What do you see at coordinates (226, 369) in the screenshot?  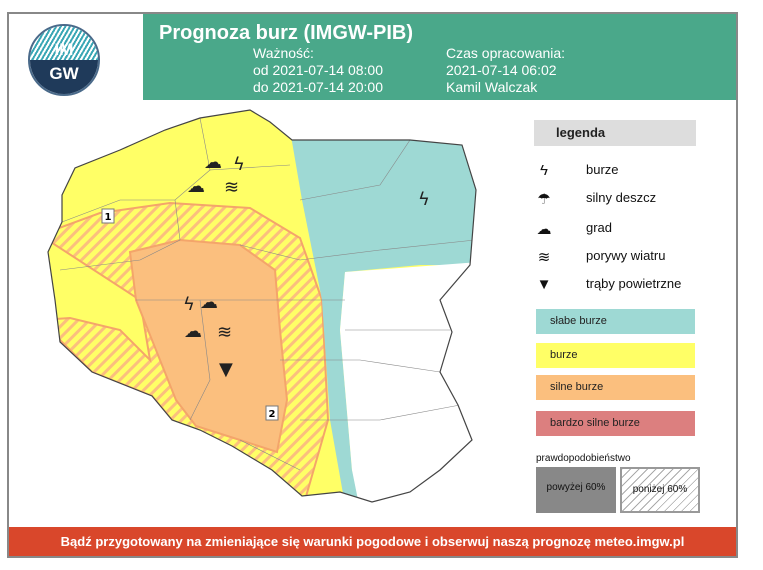 I see `map-tornado-icon: ▼` at bounding box center [226, 369].